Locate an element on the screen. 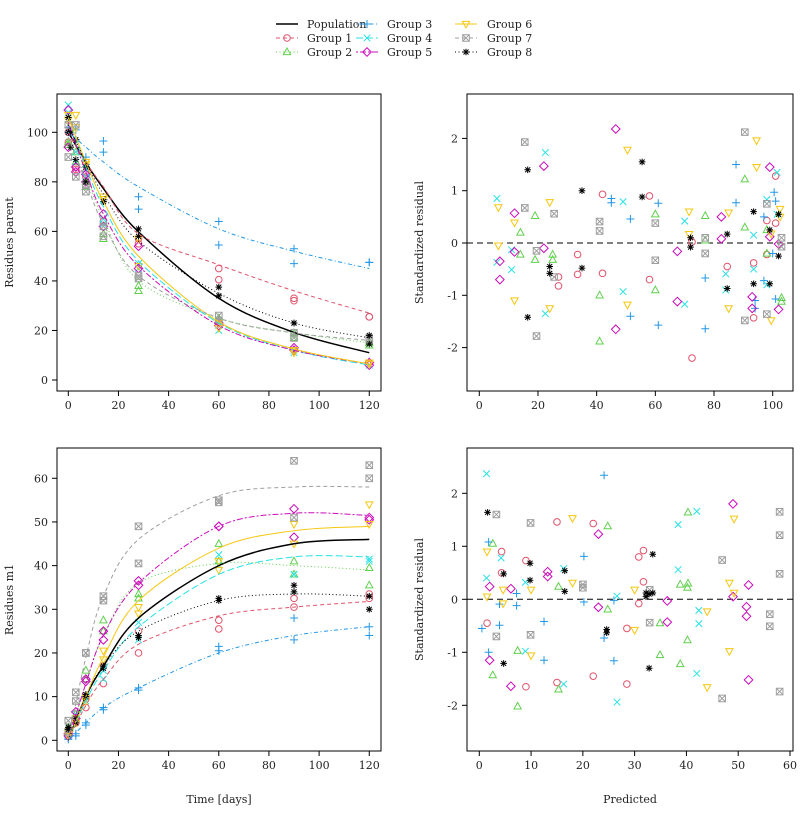  y-tick-label: -2 is located at coordinates (452, 705).